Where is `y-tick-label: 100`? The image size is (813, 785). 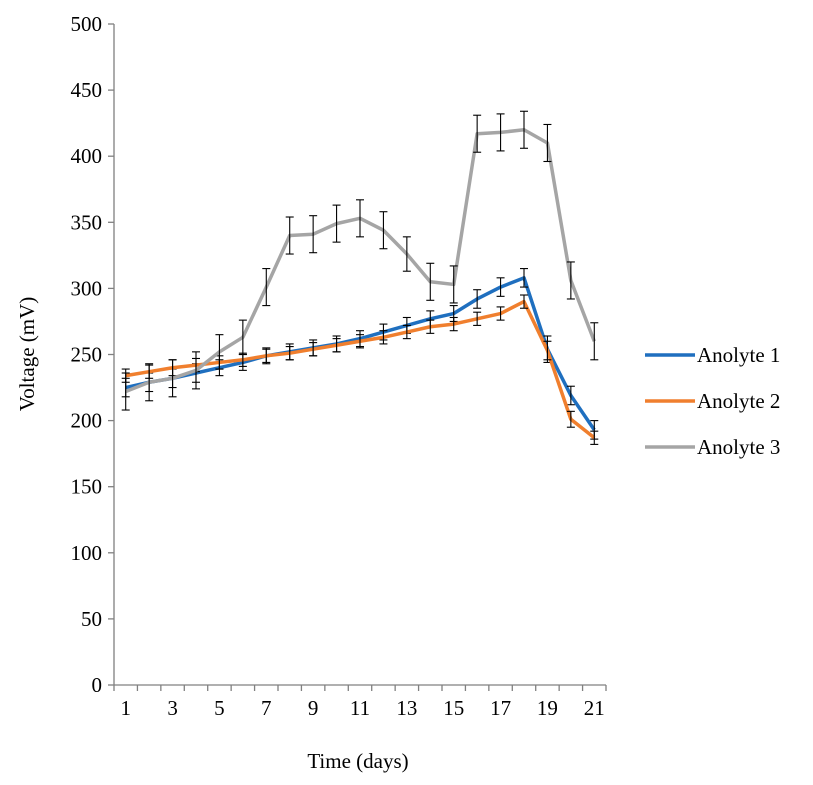
y-tick-label: 100 is located at coordinates (87, 553).